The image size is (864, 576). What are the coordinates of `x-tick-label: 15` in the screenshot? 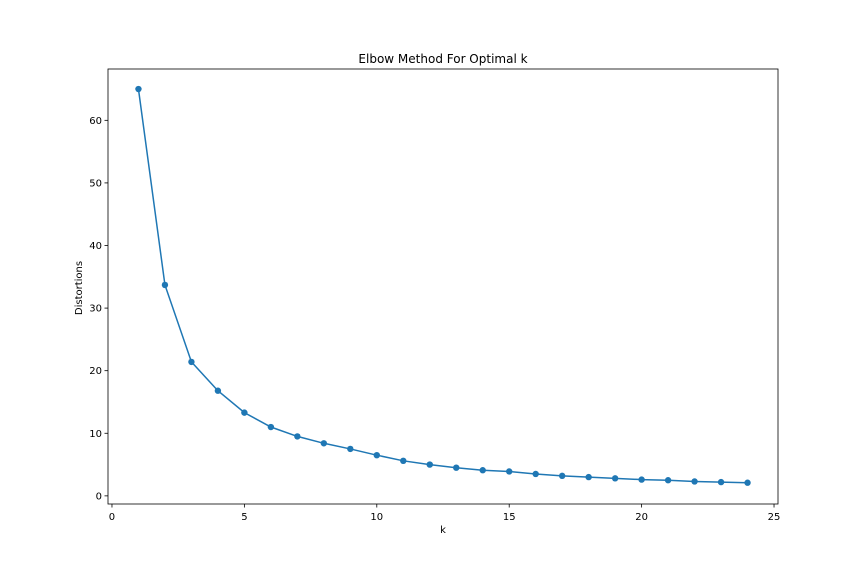 It's located at (509, 517).